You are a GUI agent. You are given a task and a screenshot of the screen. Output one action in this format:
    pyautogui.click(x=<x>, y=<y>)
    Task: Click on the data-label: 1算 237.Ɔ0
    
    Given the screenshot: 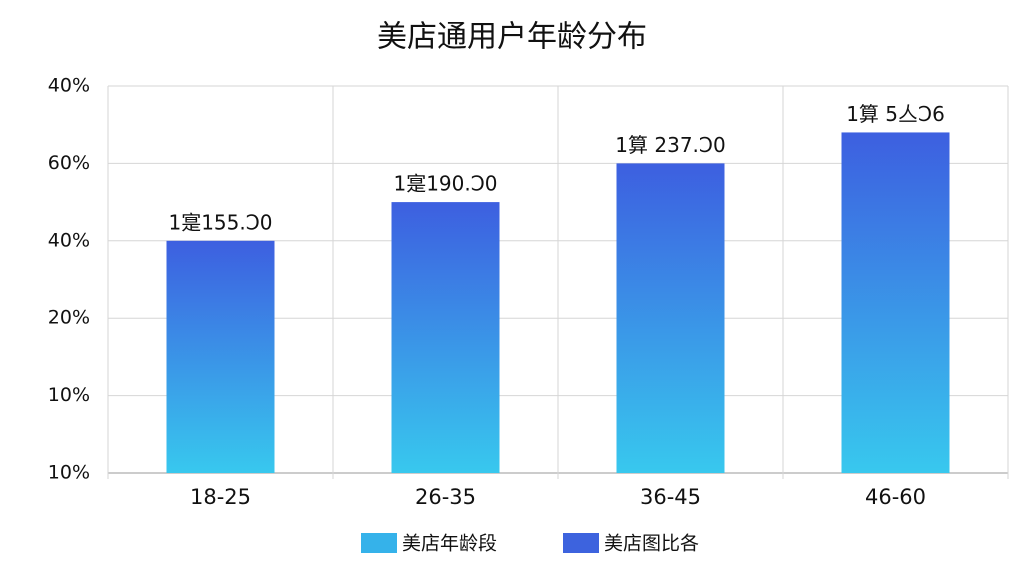 What is the action you would take?
    pyautogui.click(x=670, y=145)
    